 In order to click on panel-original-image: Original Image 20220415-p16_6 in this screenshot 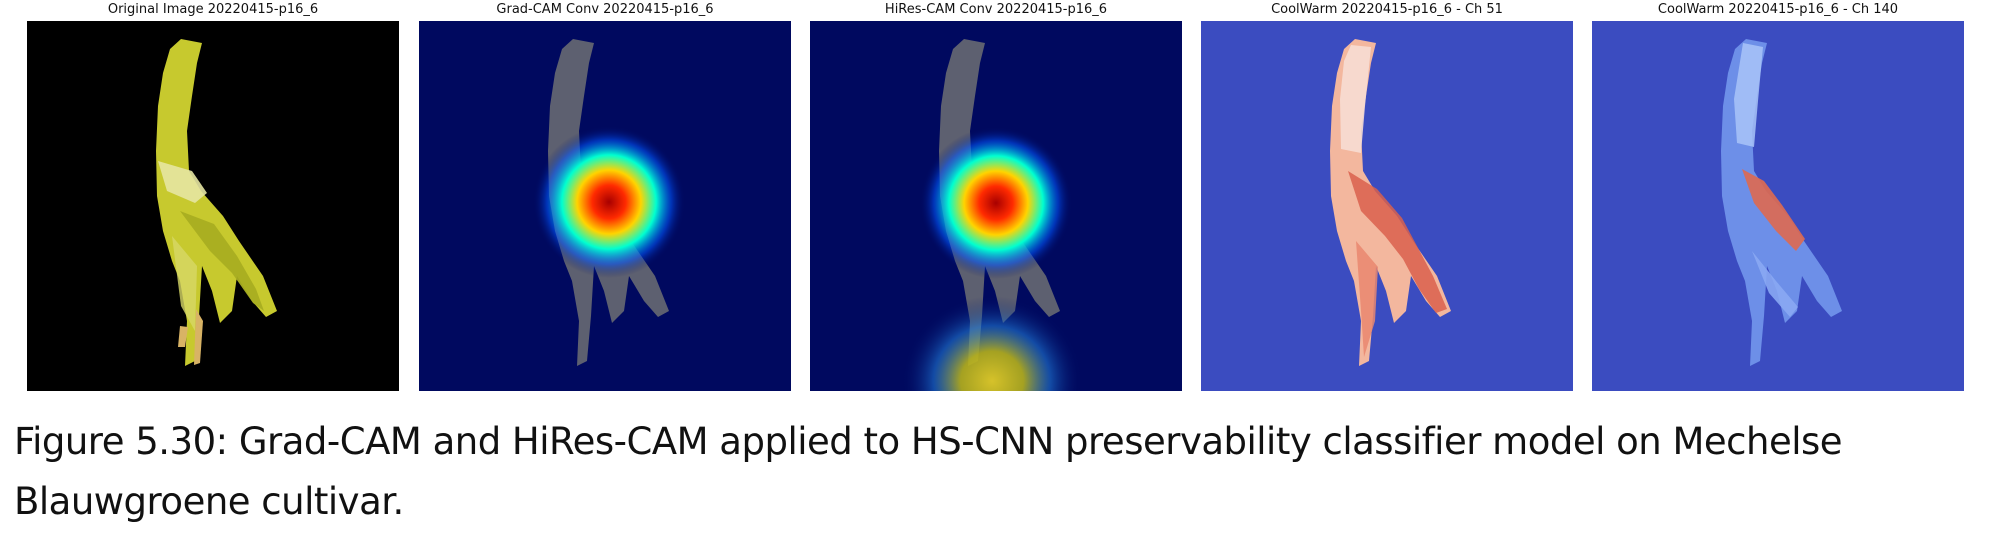, I will do `click(213, 197)`.